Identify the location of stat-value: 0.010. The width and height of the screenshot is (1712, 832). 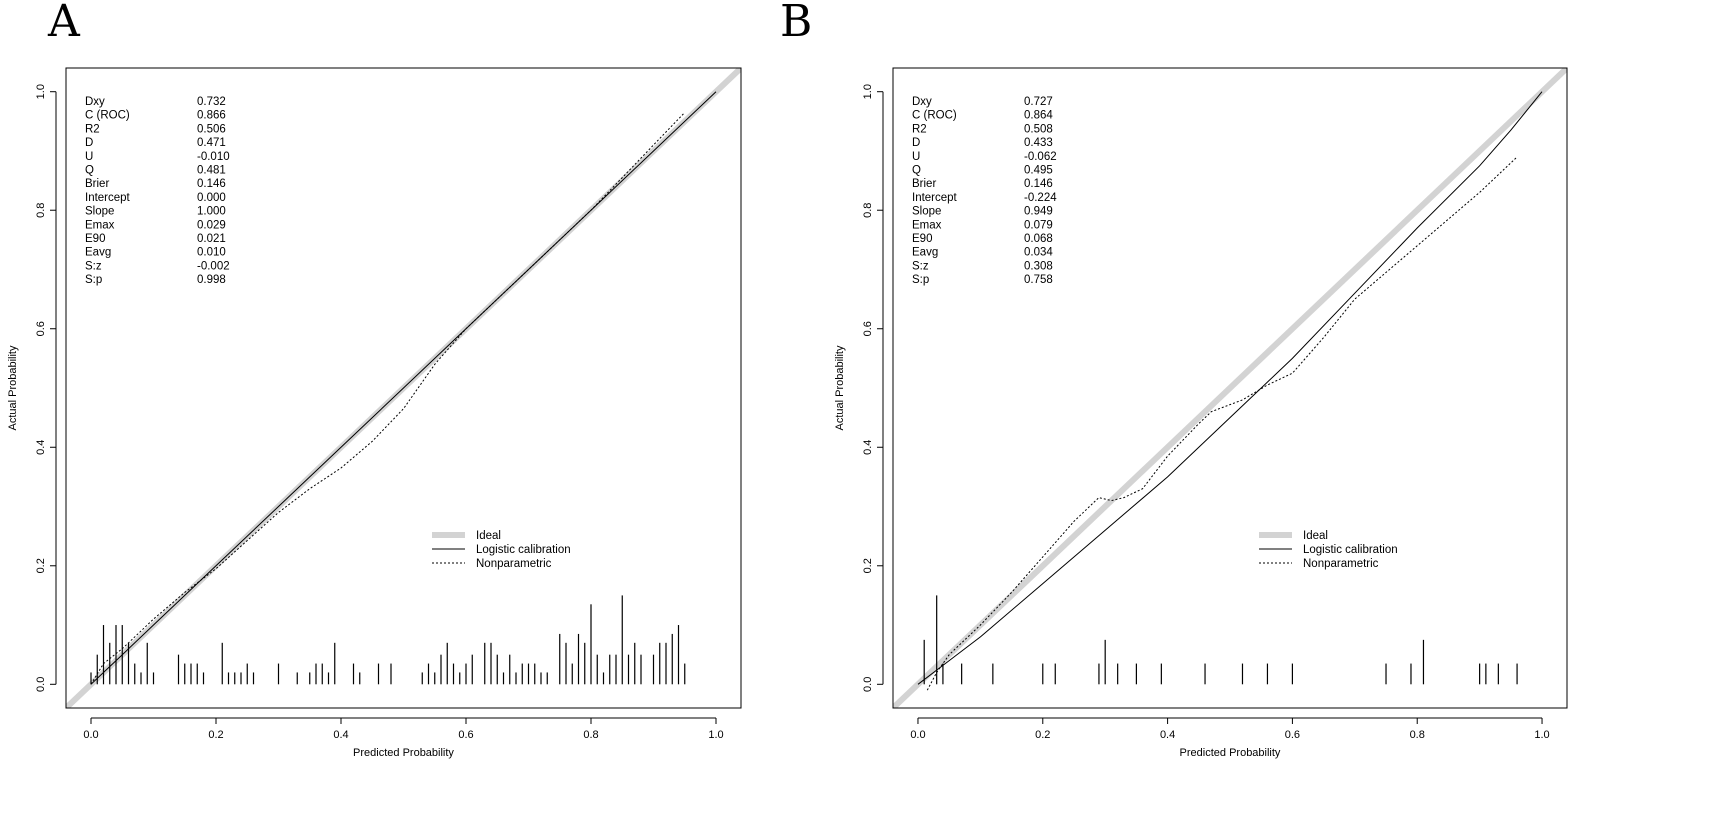
(211, 253).